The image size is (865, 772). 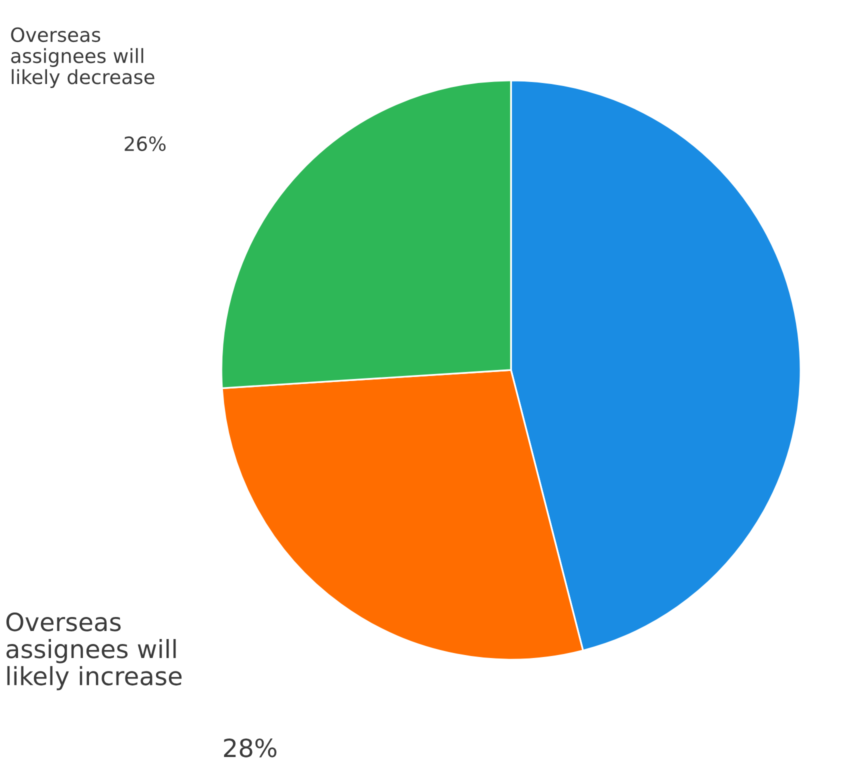 What do you see at coordinates (250, 748) in the screenshot?
I see `data-label: 28%` at bounding box center [250, 748].